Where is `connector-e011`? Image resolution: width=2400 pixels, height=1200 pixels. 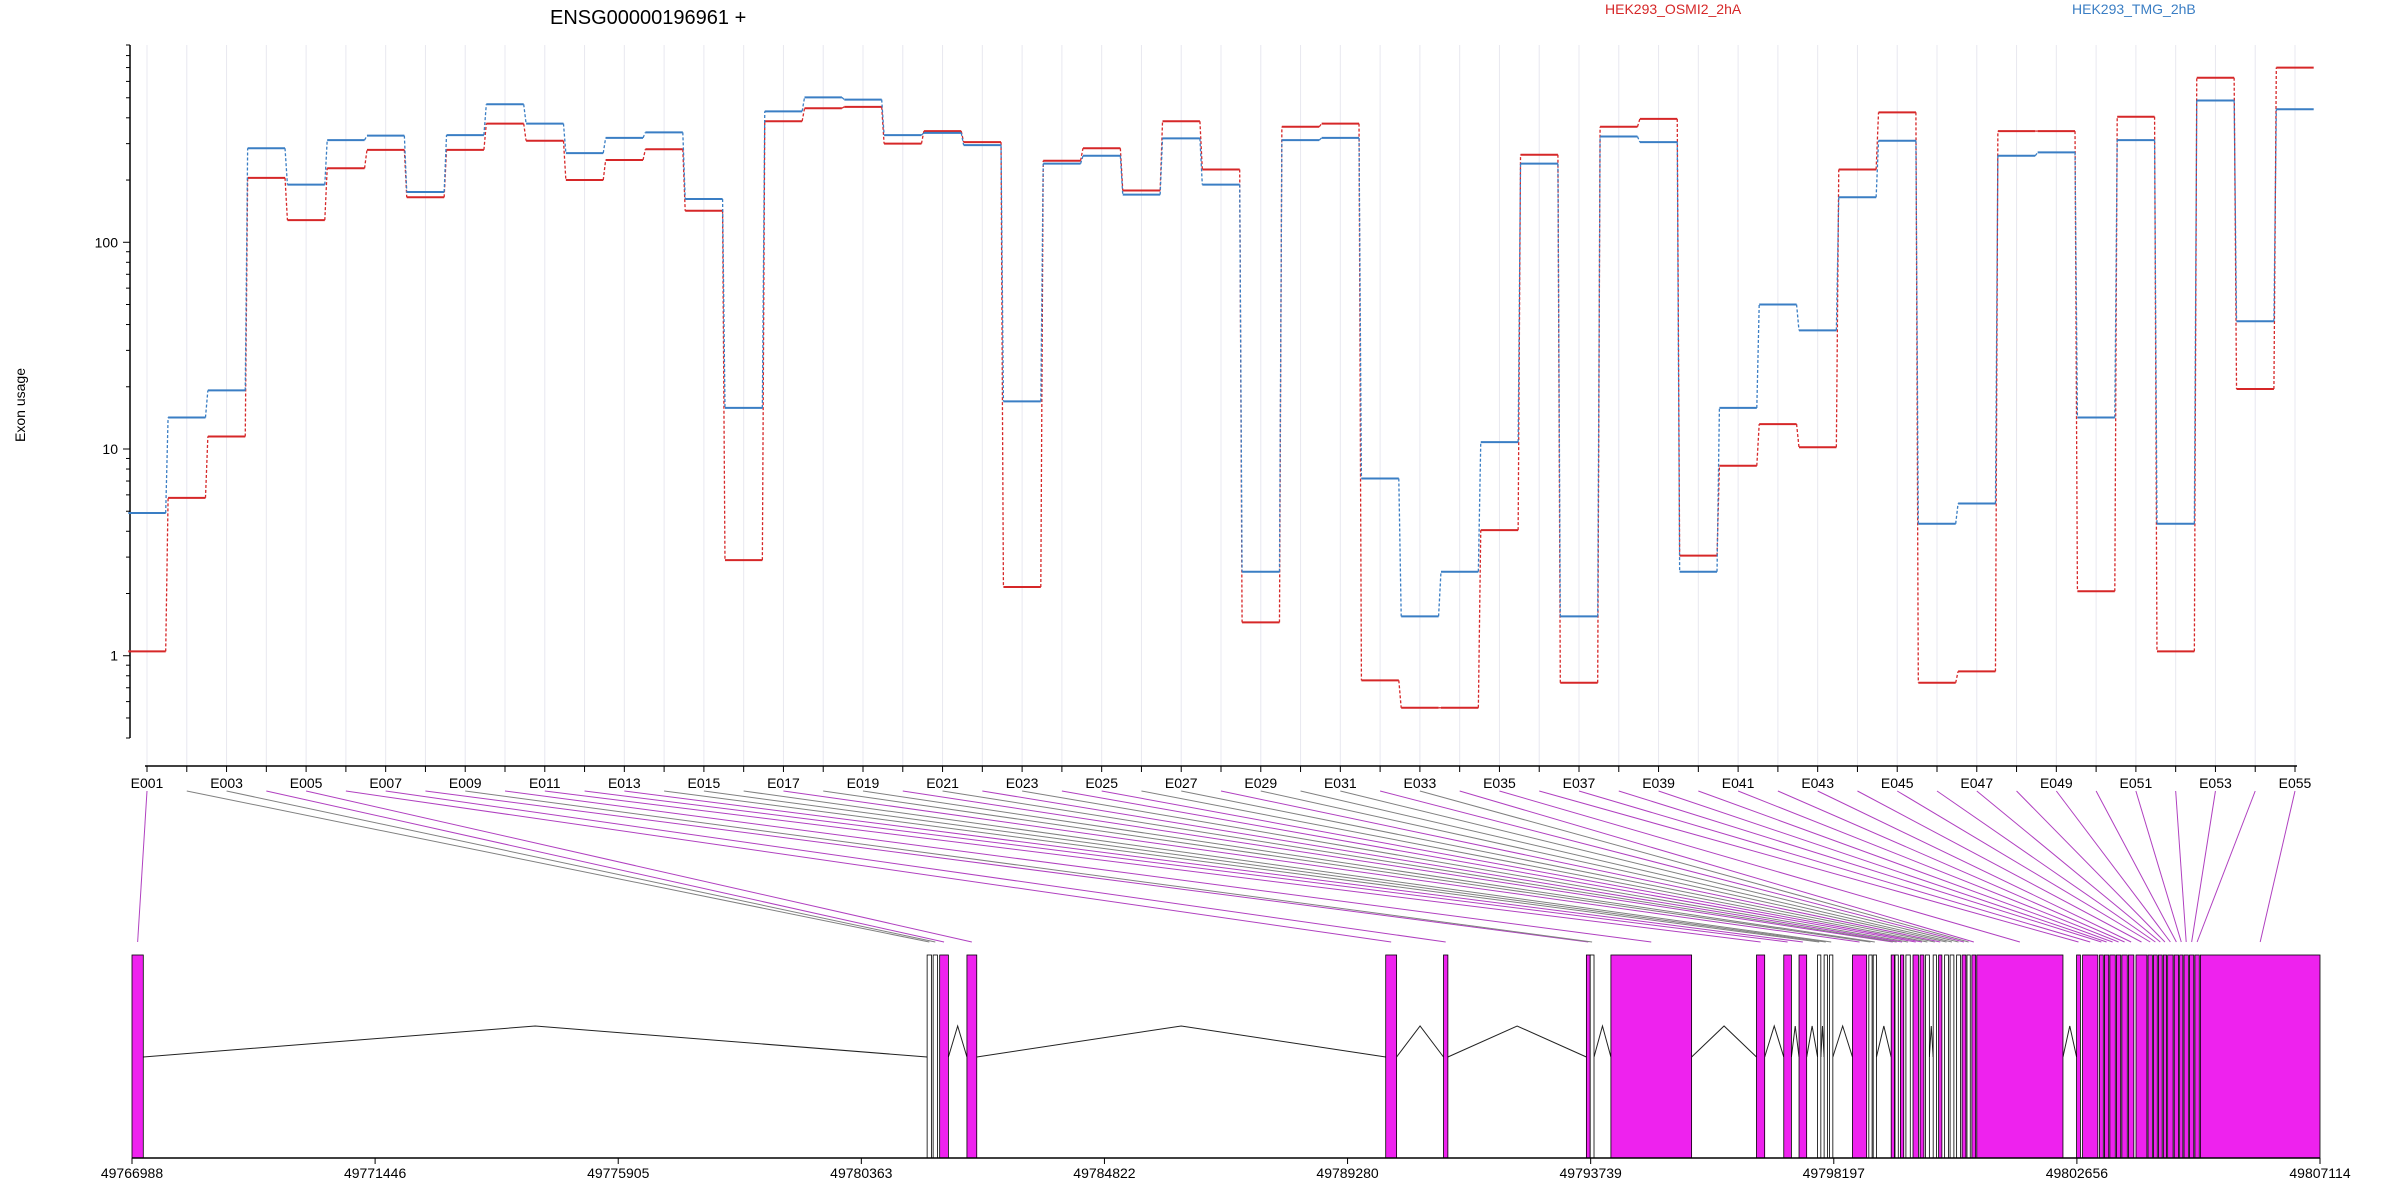 connector-e011 is located at coordinates (1152, 866).